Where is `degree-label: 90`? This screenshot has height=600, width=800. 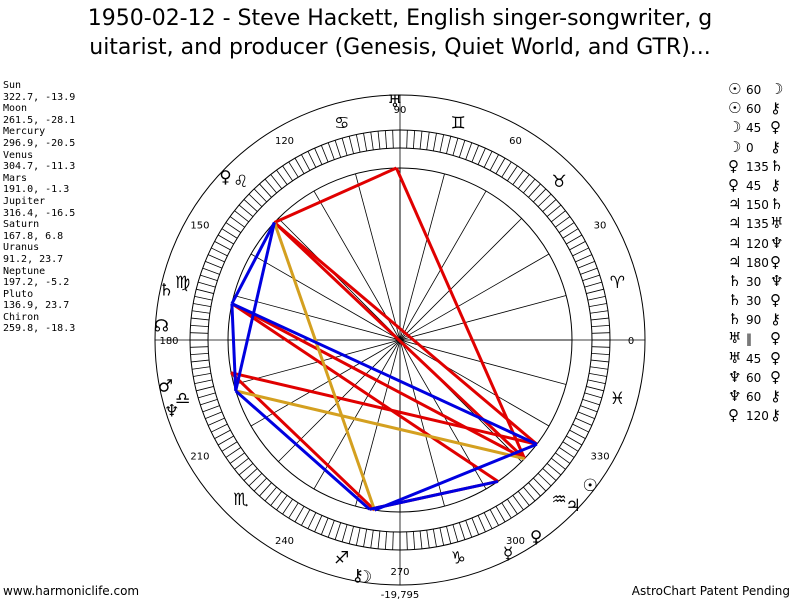 degree-label: 90 is located at coordinates (400, 110).